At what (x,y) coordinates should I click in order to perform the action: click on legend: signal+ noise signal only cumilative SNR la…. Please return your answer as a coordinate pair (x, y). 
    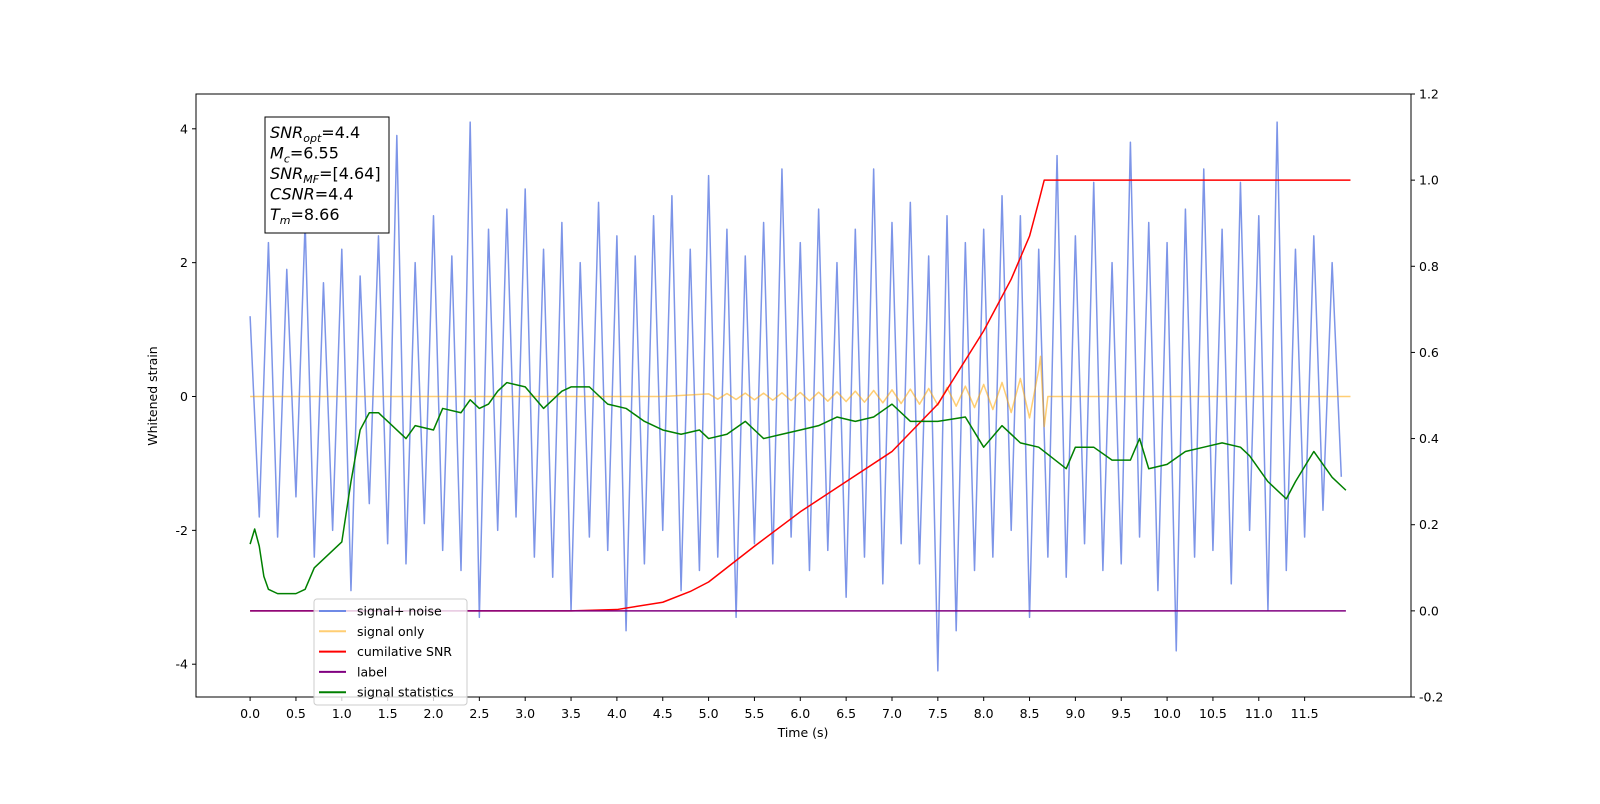
    Looking at the image, I should click on (390, 652).